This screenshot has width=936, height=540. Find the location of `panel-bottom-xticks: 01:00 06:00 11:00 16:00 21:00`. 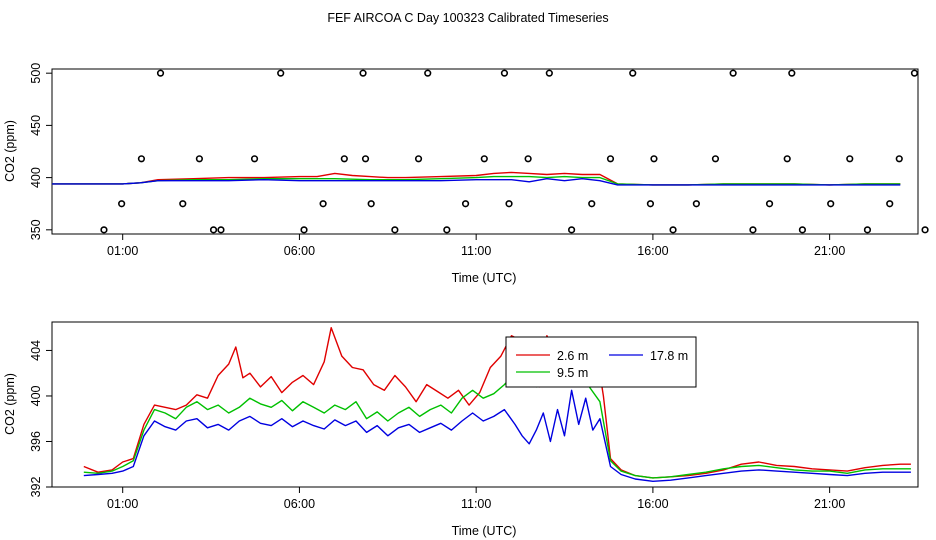

panel-bottom-xticks: 01:00 06:00 11:00 16:00 21:00 is located at coordinates (476, 499).